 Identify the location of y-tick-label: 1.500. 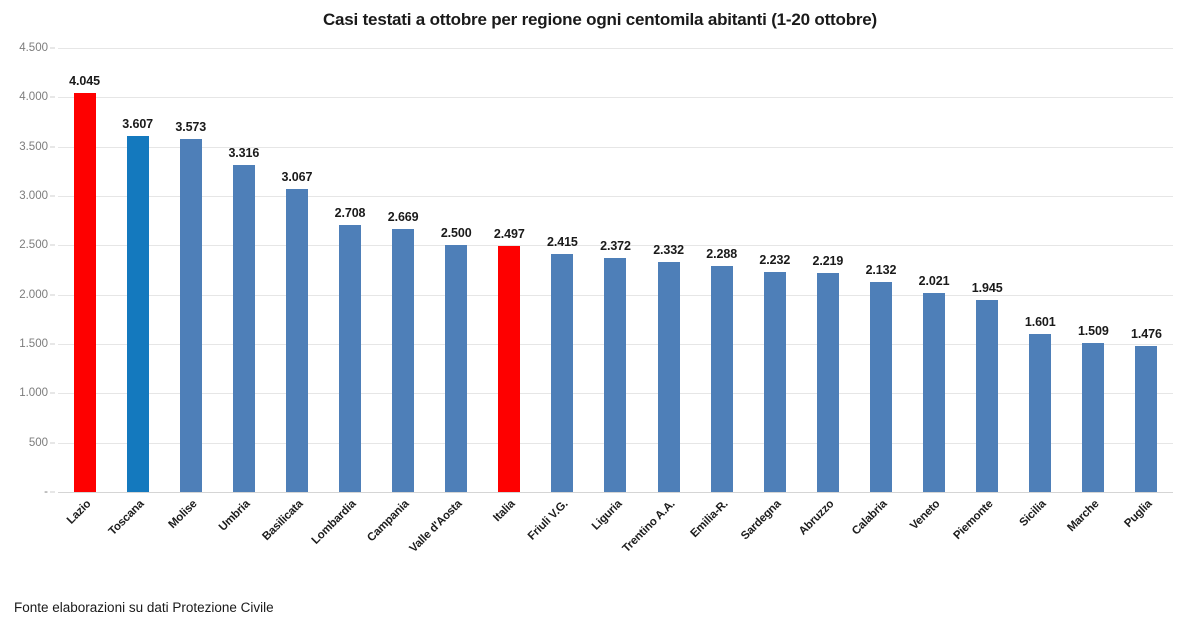
(33, 344).